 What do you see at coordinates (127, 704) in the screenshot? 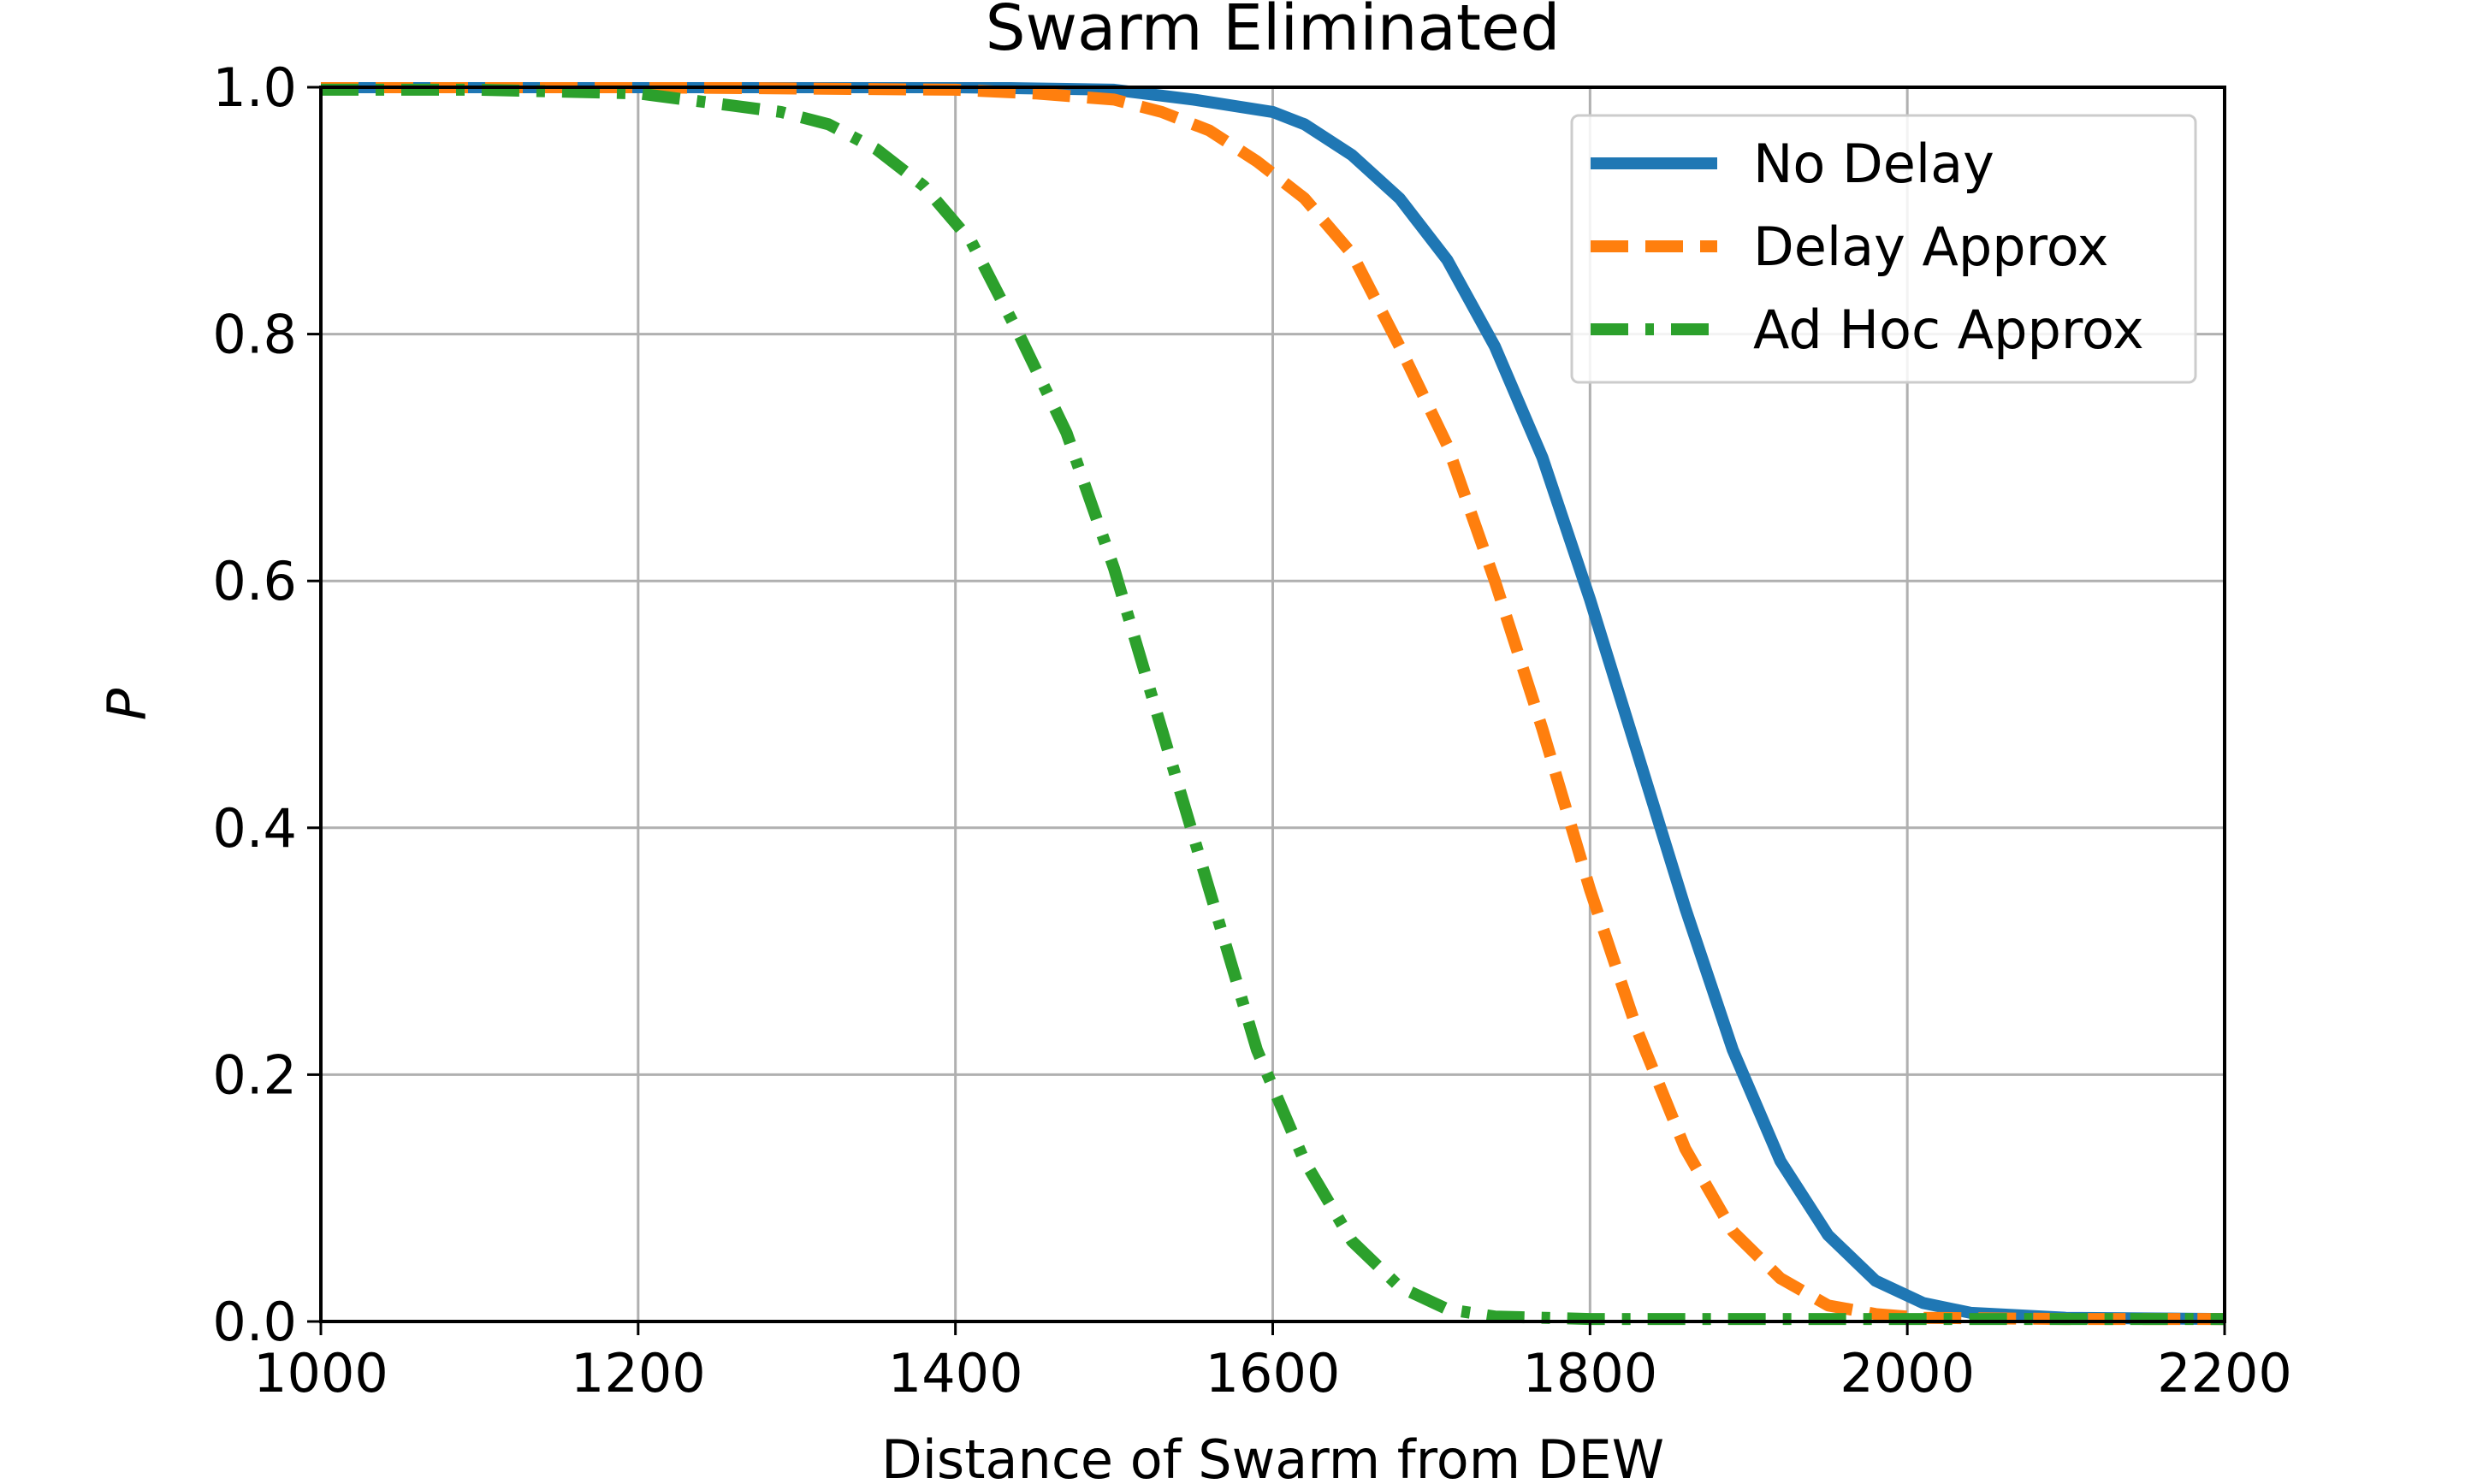
I see `y-axis-label: P` at bounding box center [127, 704].